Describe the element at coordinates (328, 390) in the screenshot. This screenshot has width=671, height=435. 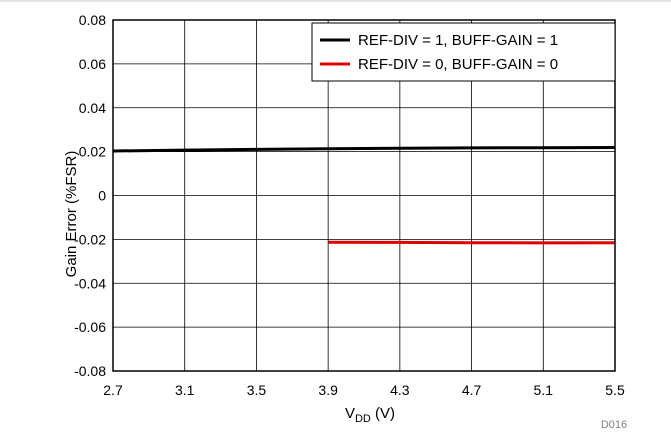
I see `x-tick-label: 3.9` at that location.